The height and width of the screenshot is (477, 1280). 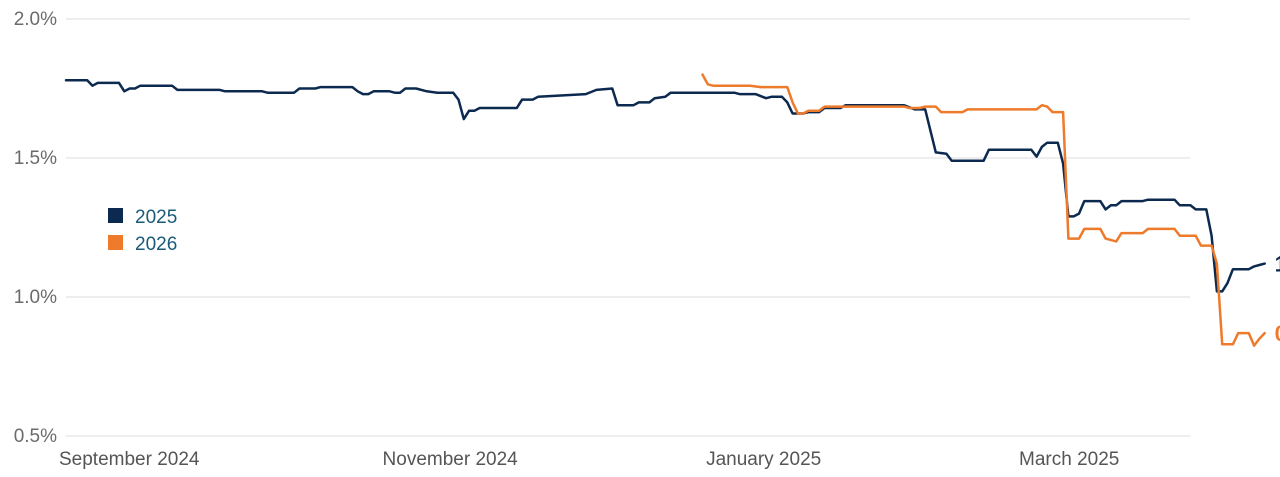 I want to click on x-tick-label: March 2025, so click(x=1069, y=459).